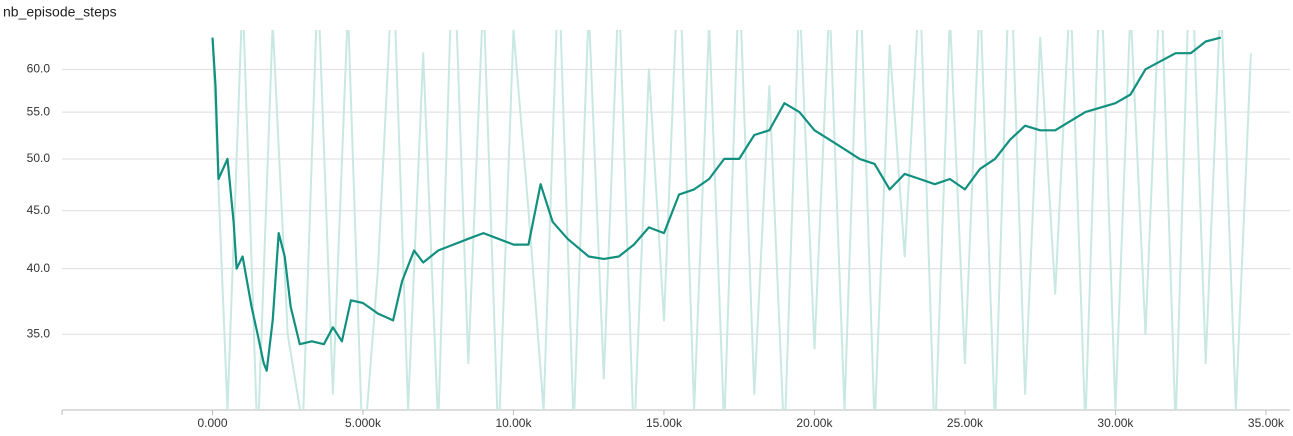 This screenshot has width=1293, height=436. I want to click on y-tick-label: 60.0, so click(39, 69).